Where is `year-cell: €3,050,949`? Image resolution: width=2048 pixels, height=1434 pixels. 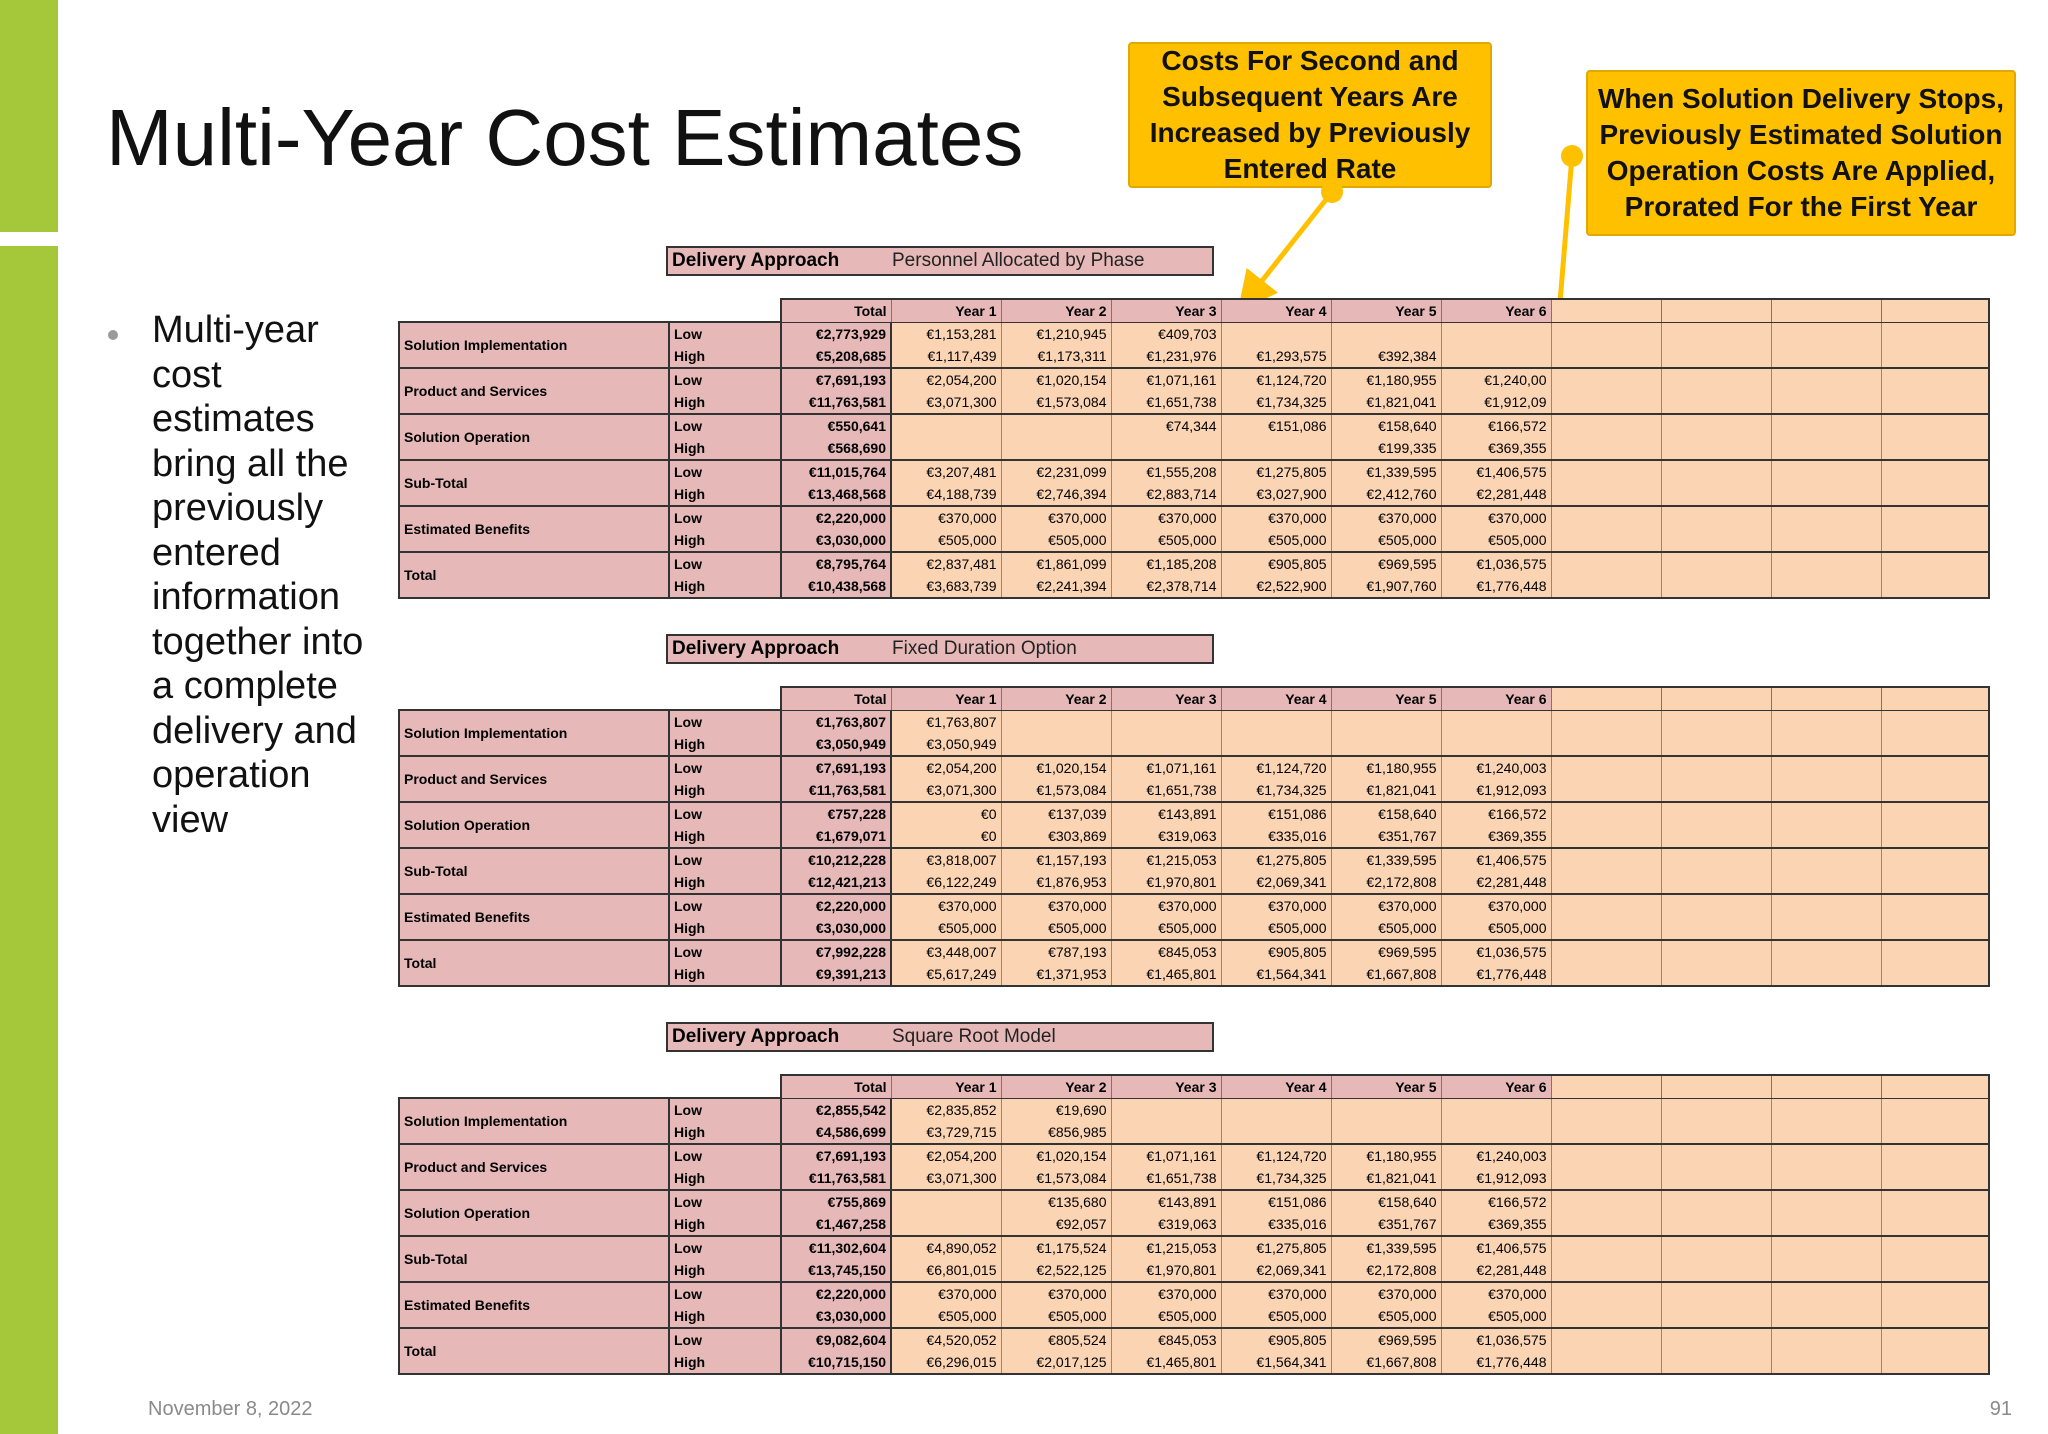
year-cell: €3,050,949 is located at coordinates (946, 745).